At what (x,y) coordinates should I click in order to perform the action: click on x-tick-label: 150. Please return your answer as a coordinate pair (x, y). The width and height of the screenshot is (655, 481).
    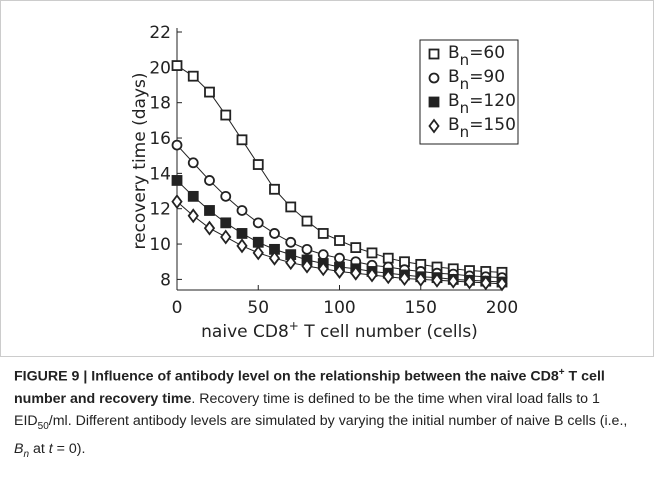
    Looking at the image, I should click on (421, 308).